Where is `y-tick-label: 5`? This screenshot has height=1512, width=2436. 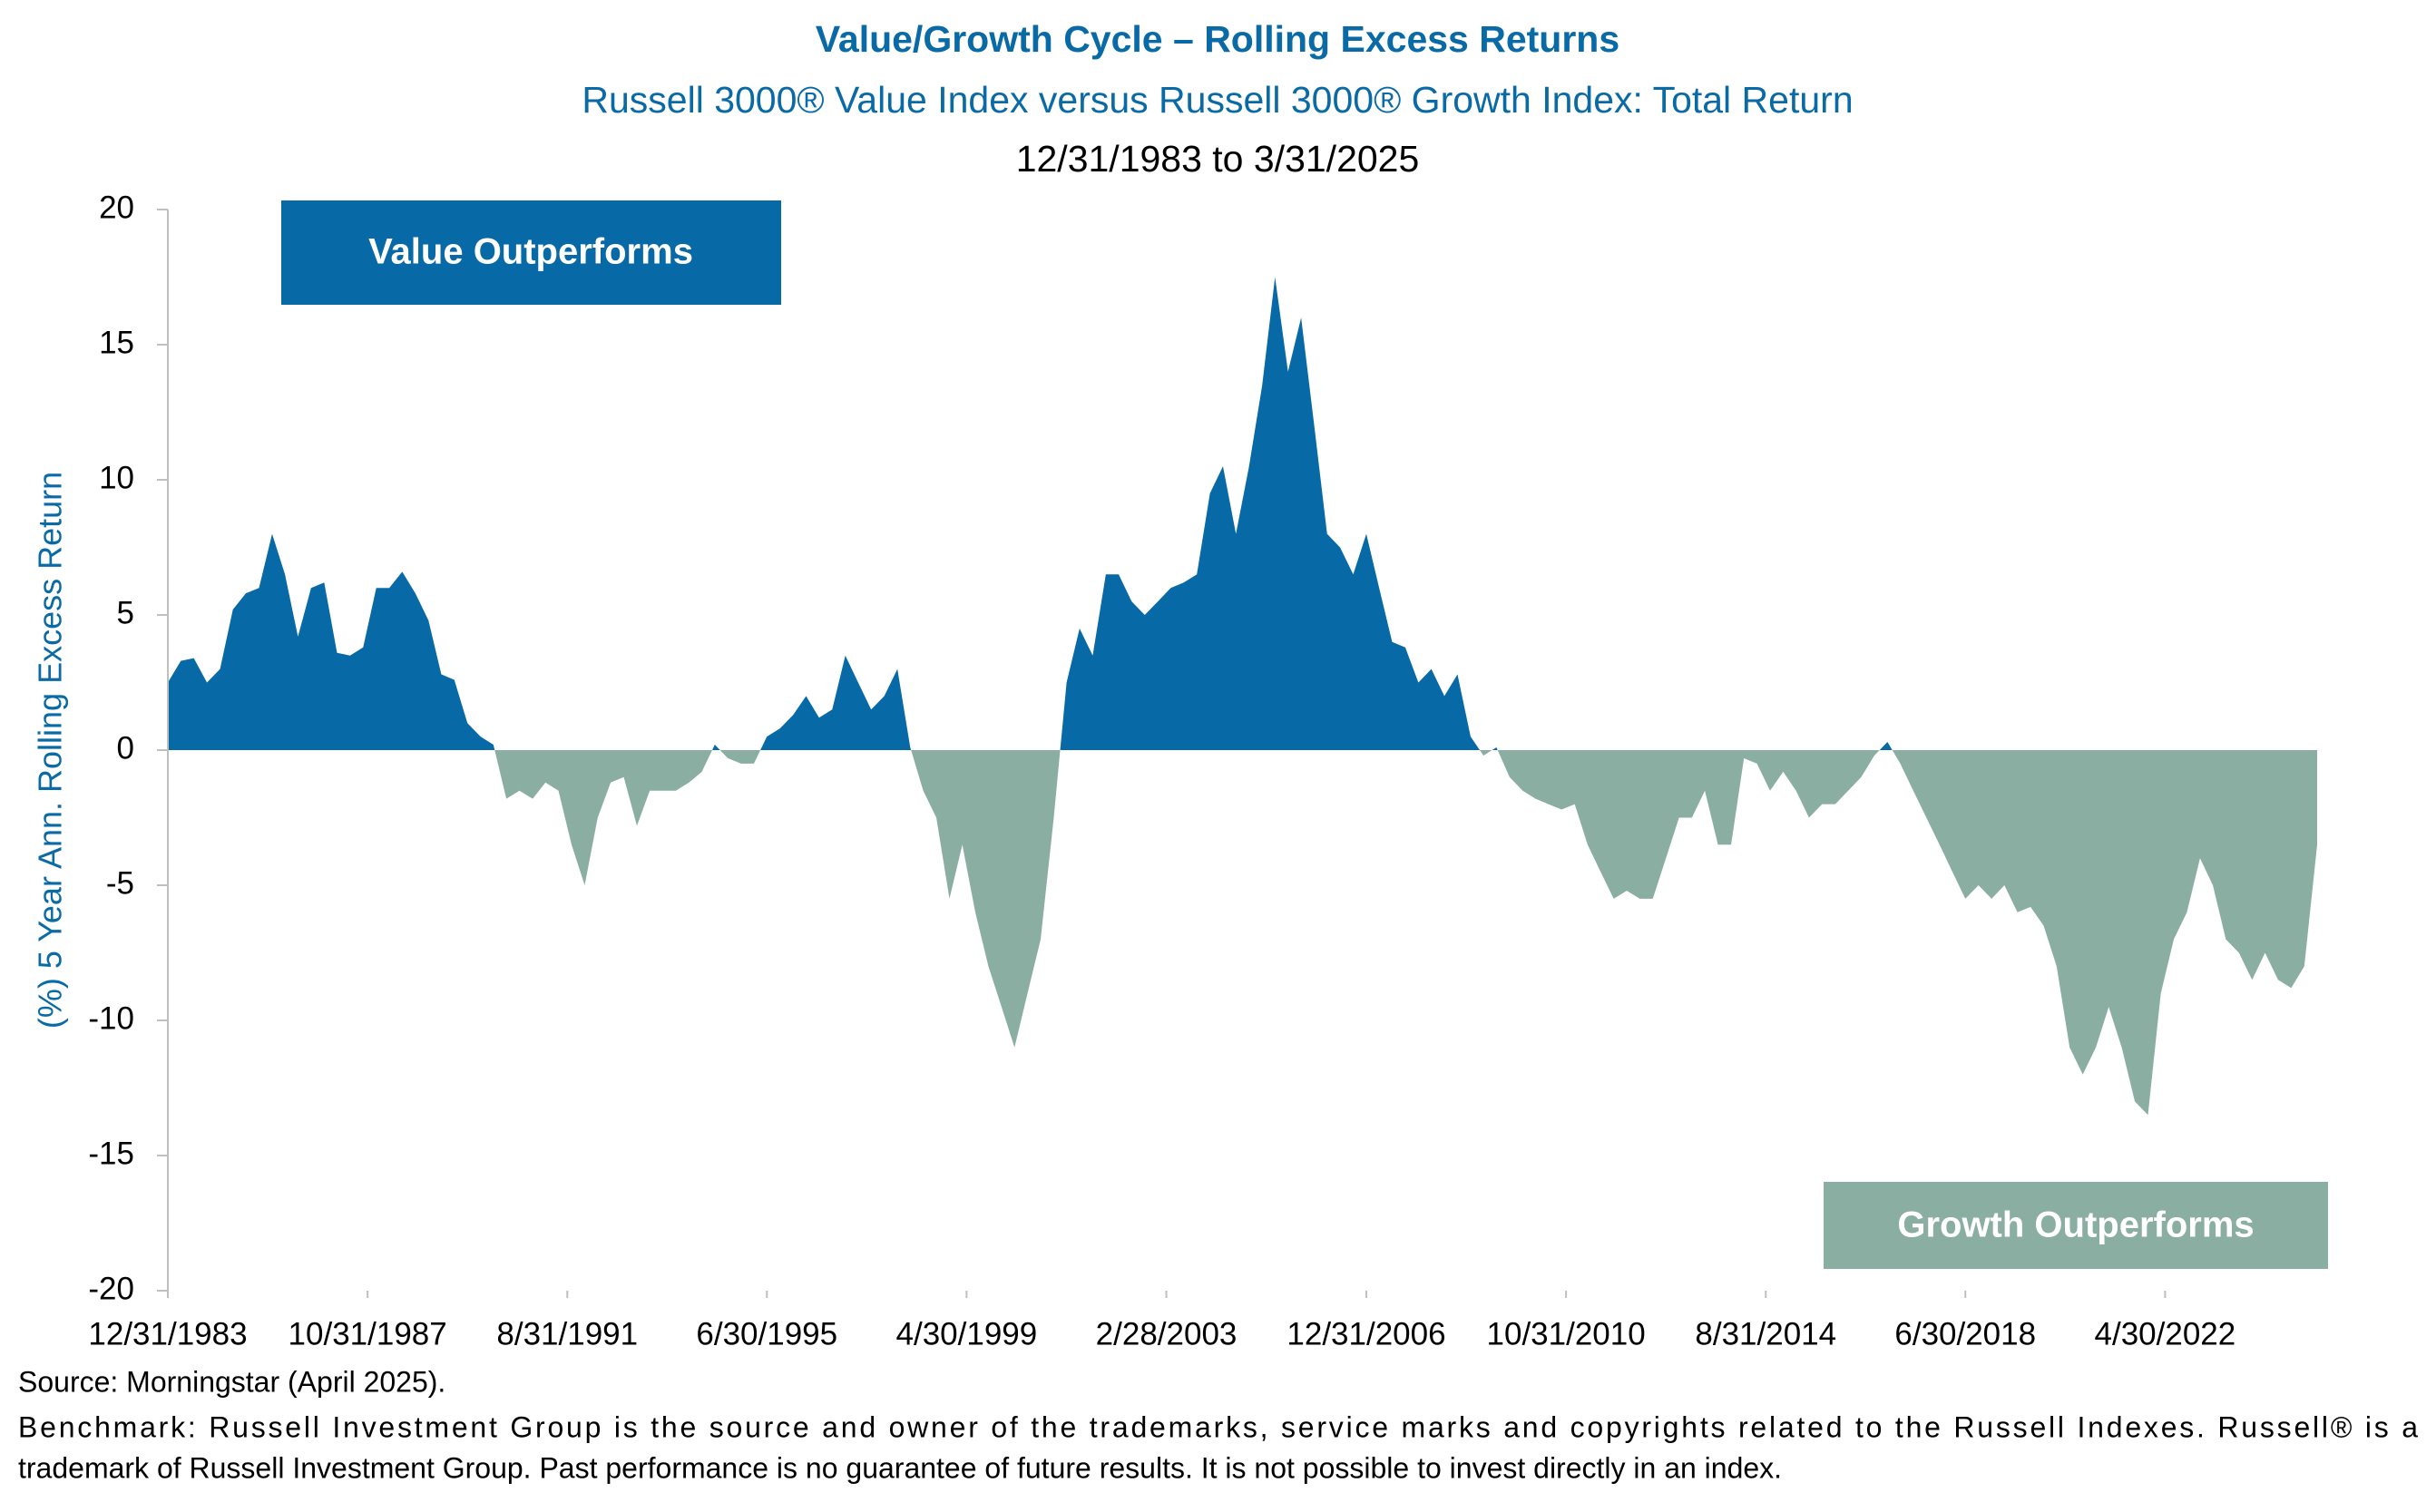
y-tick-label: 5 is located at coordinates (125, 612).